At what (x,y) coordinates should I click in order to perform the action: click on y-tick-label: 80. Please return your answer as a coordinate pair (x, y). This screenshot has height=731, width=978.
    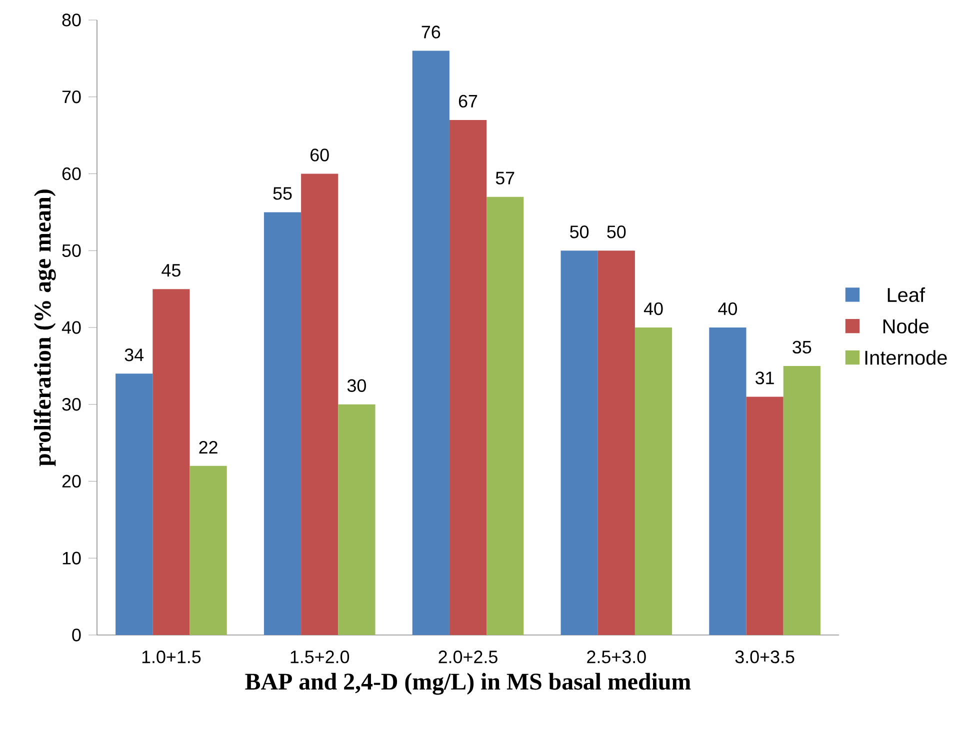
    Looking at the image, I should click on (71, 20).